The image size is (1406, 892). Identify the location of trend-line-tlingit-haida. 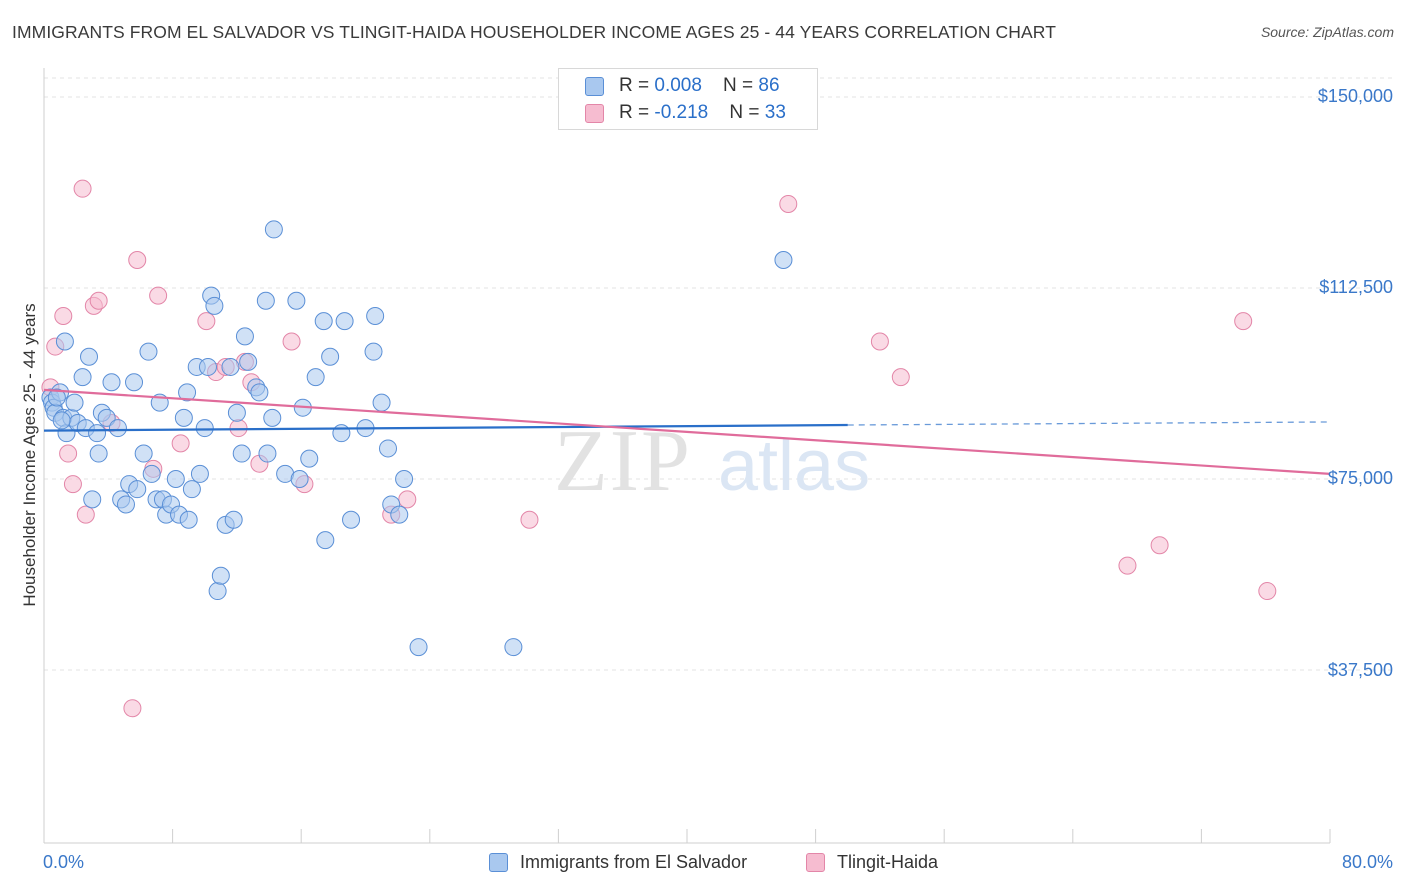
(687, 432).